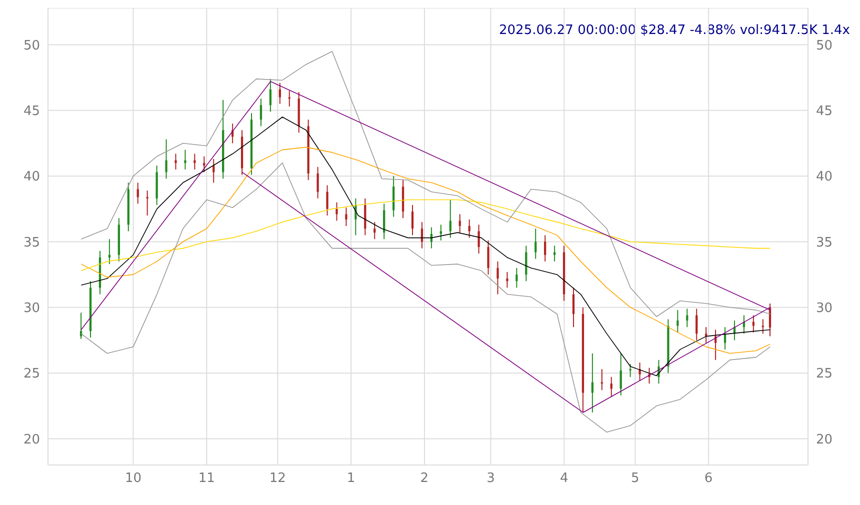 This screenshot has width=860, height=505. I want to click on text: 2025.06.27 00:00:00 $28.47 -4.88% vol:9417.5K 1.4x, so click(674, 30).